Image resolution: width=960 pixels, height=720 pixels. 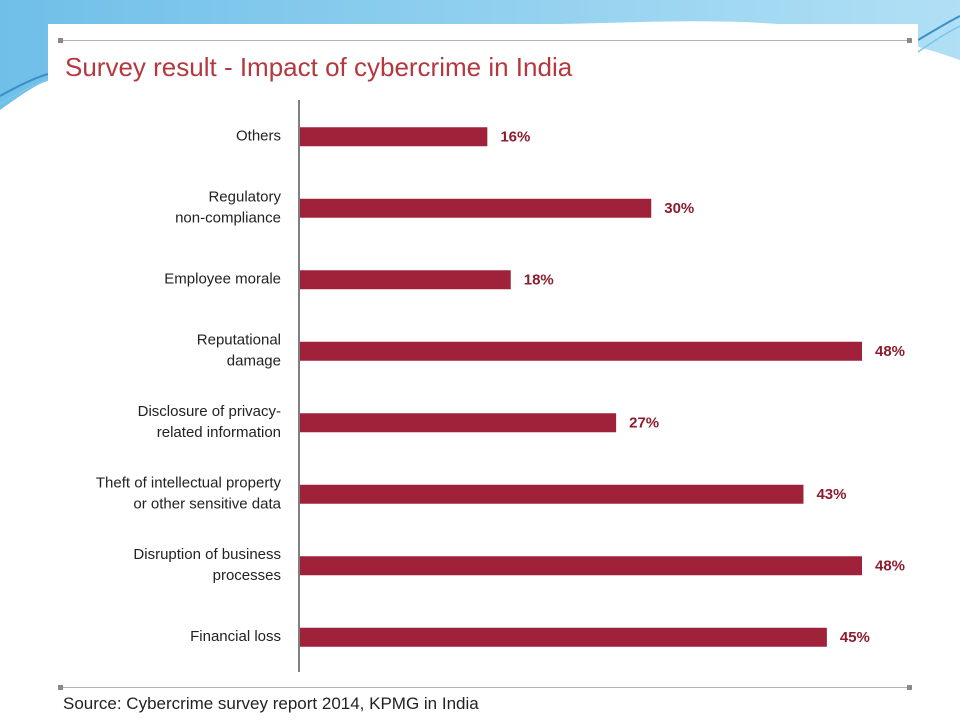 I want to click on value-label-3: 48%, so click(x=890, y=351).